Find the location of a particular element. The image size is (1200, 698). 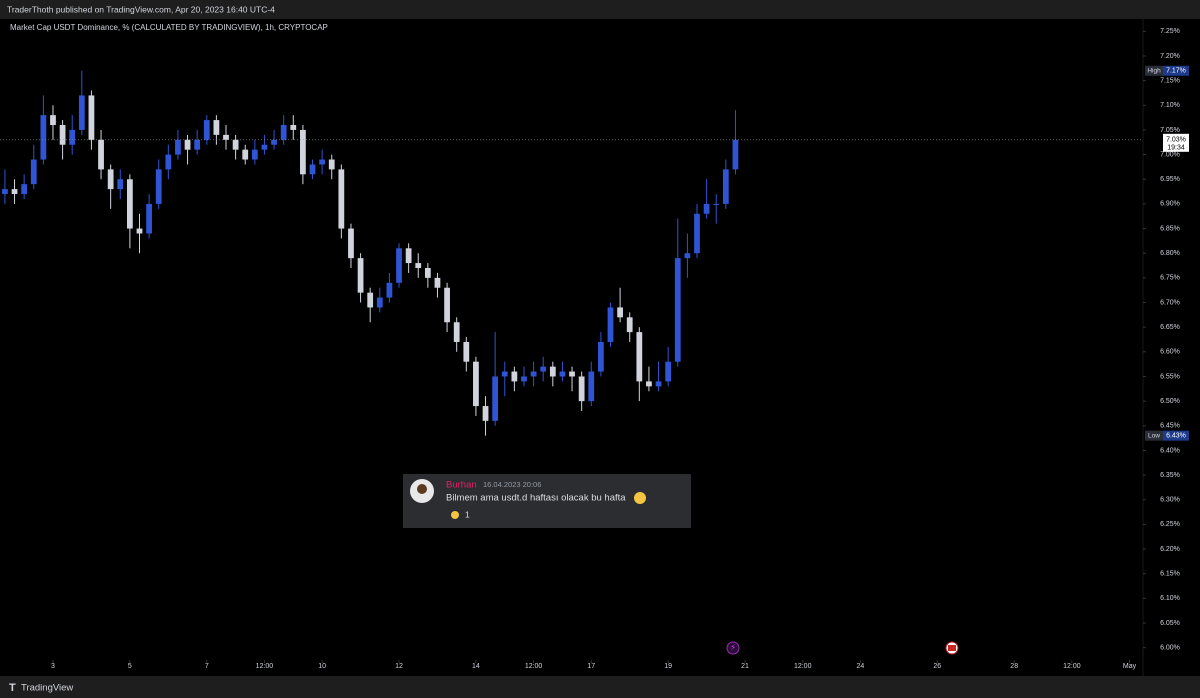

y-tick-label: 6.50% is located at coordinates (1170, 401).